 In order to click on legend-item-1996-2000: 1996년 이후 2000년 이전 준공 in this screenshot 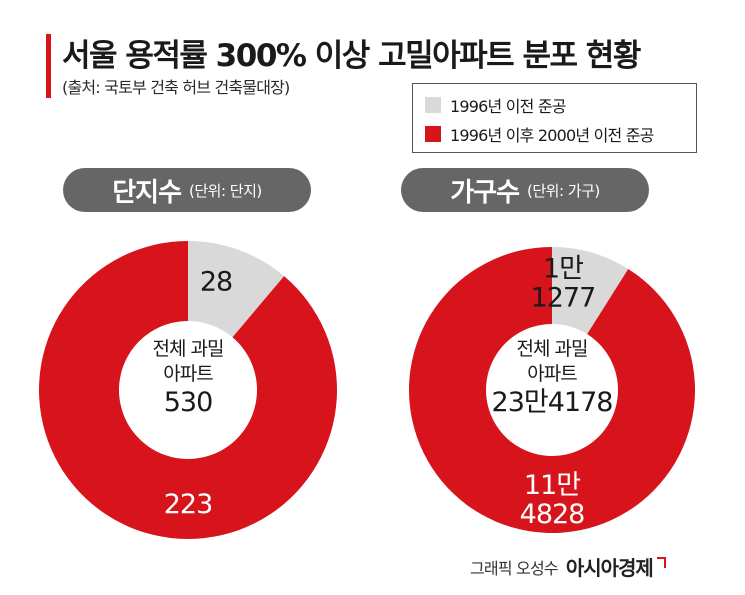, I will do `click(560, 133)`.